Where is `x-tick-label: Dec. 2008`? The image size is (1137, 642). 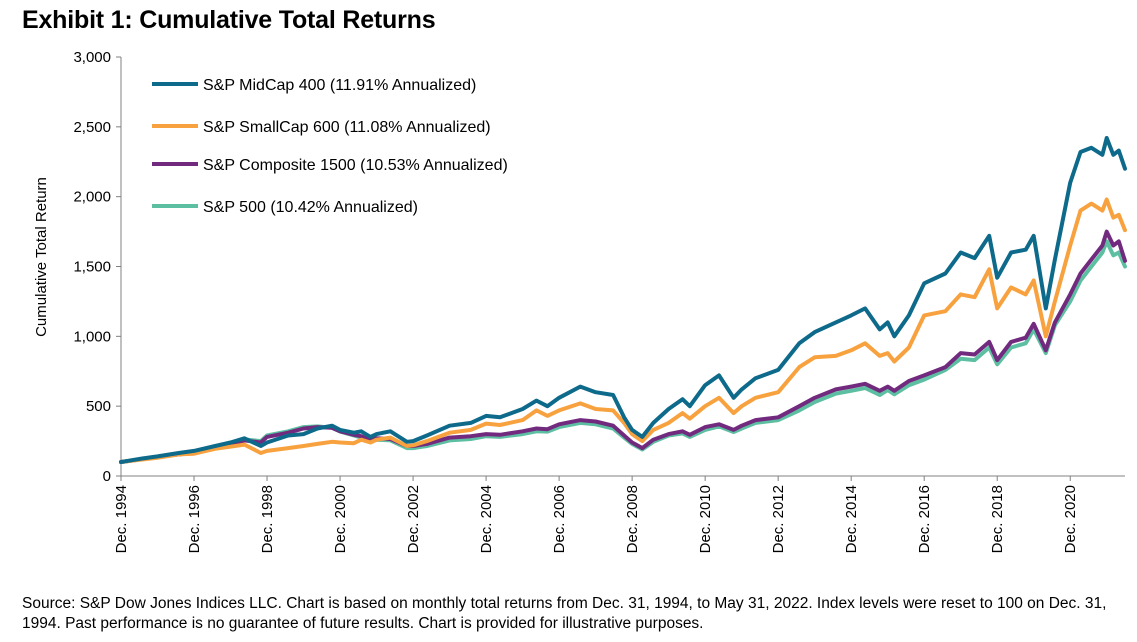
x-tick-label: Dec. 2008 is located at coordinates (632, 519).